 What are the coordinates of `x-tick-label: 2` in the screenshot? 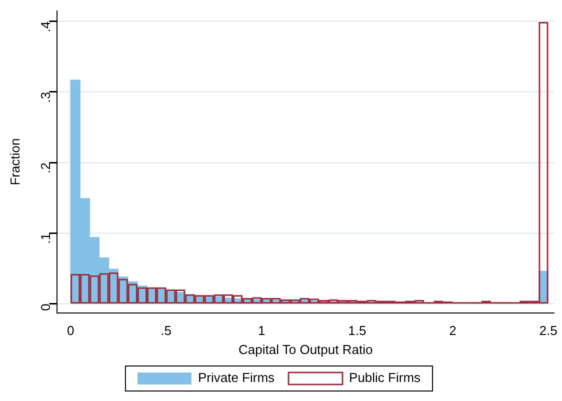 It's located at (452, 330).